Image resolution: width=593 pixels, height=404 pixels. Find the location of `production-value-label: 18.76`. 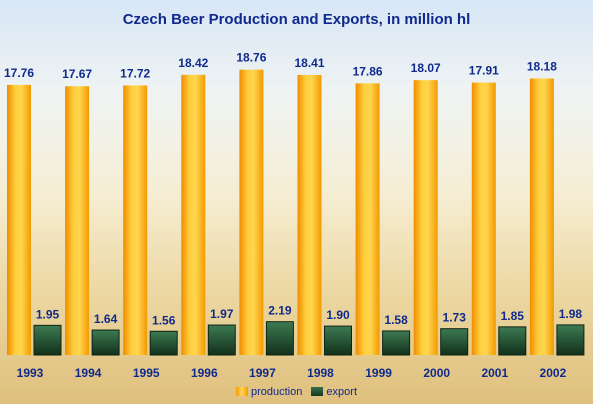

production-value-label: 18.76 is located at coordinates (251, 58).